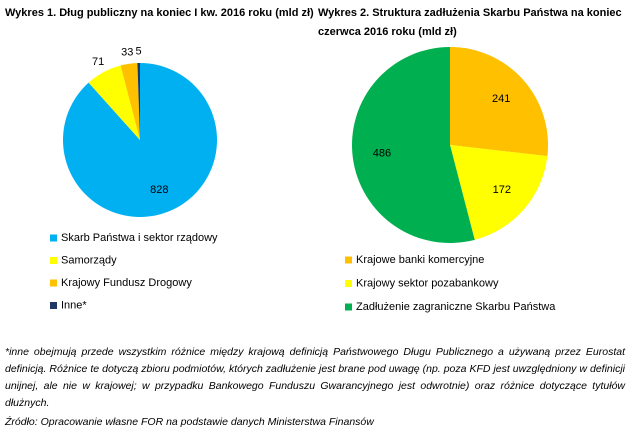  Describe the element at coordinates (382, 154) in the screenshot. I see `data-label: 486` at that location.